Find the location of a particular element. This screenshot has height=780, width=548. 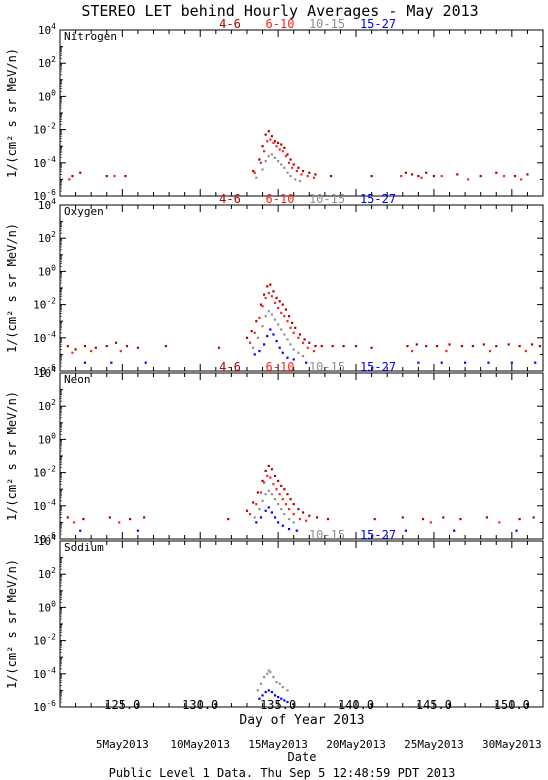

y-tick-label: 10⁻⁶ is located at coordinates (44, 370).